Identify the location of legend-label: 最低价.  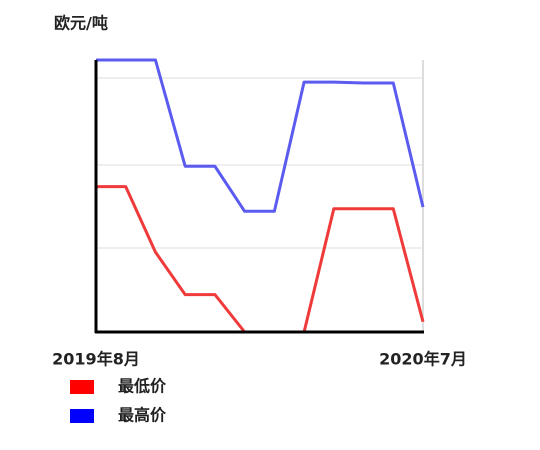
(142, 386).